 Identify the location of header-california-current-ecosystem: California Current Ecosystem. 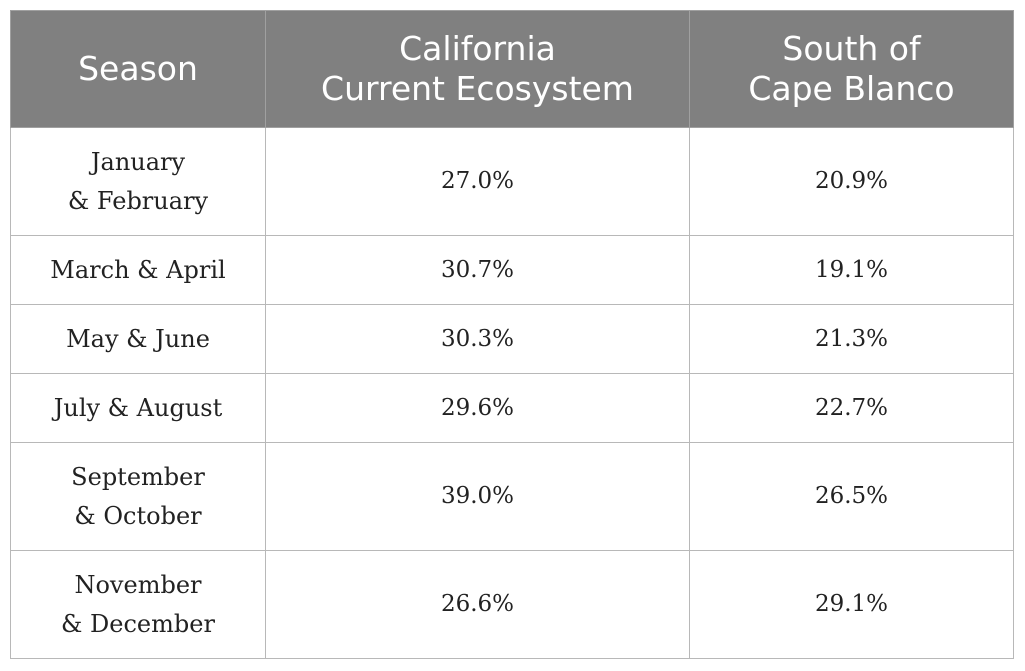
(477, 69).